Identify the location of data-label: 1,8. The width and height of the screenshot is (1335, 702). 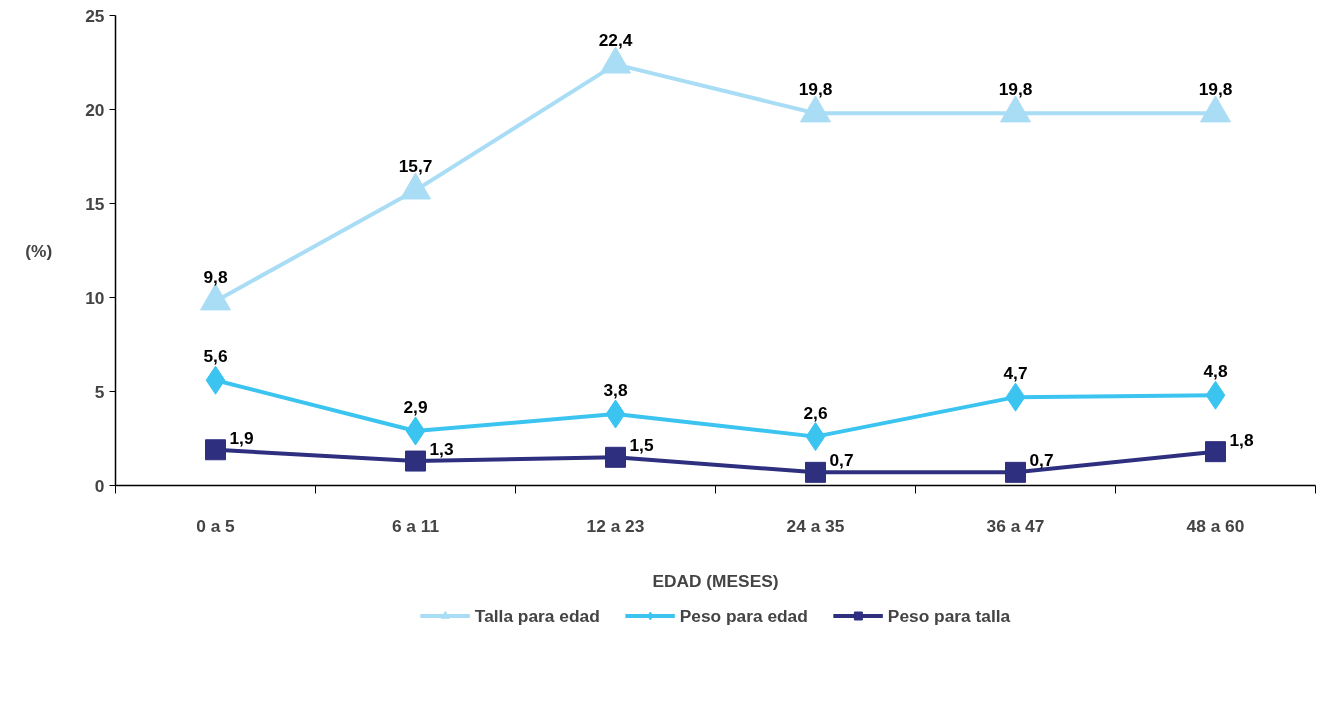
(1241, 439).